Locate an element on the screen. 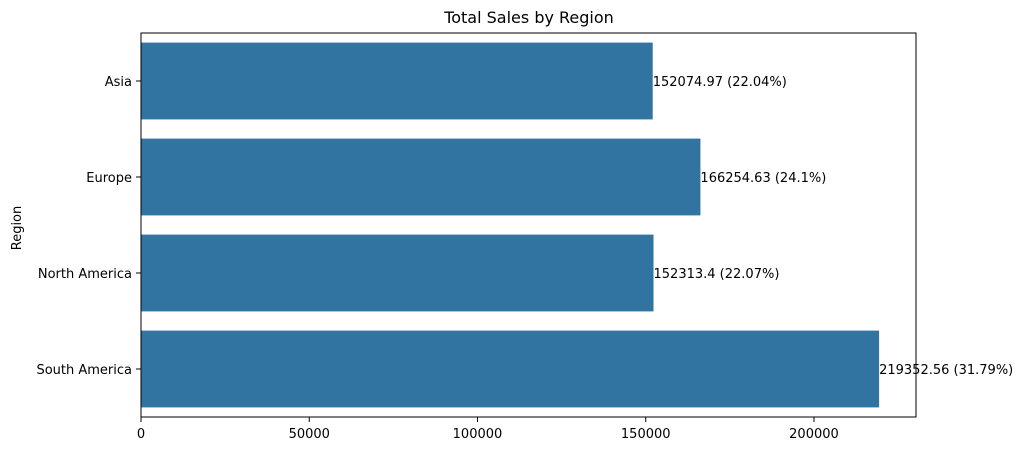 This screenshot has height=451, width=1032. y-tick-label: Asia is located at coordinates (118, 82).